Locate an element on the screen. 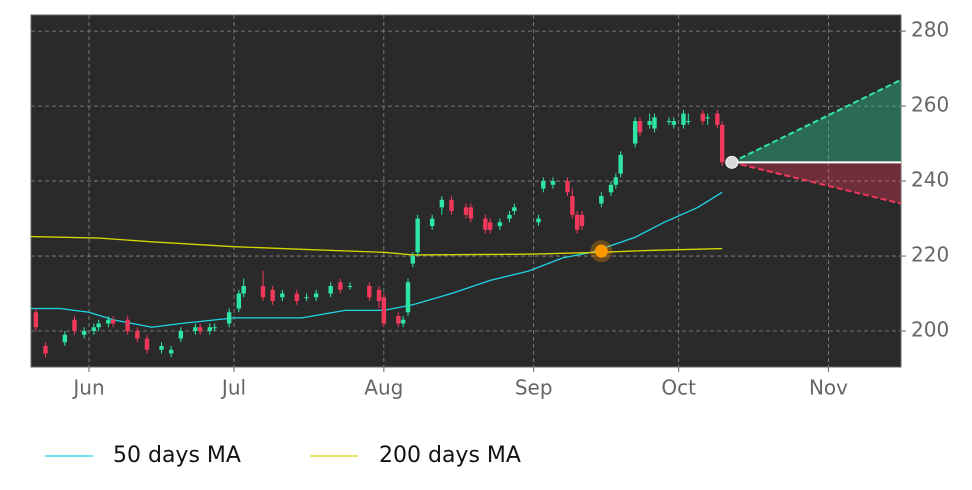  projection-down-line is located at coordinates (816, 183).